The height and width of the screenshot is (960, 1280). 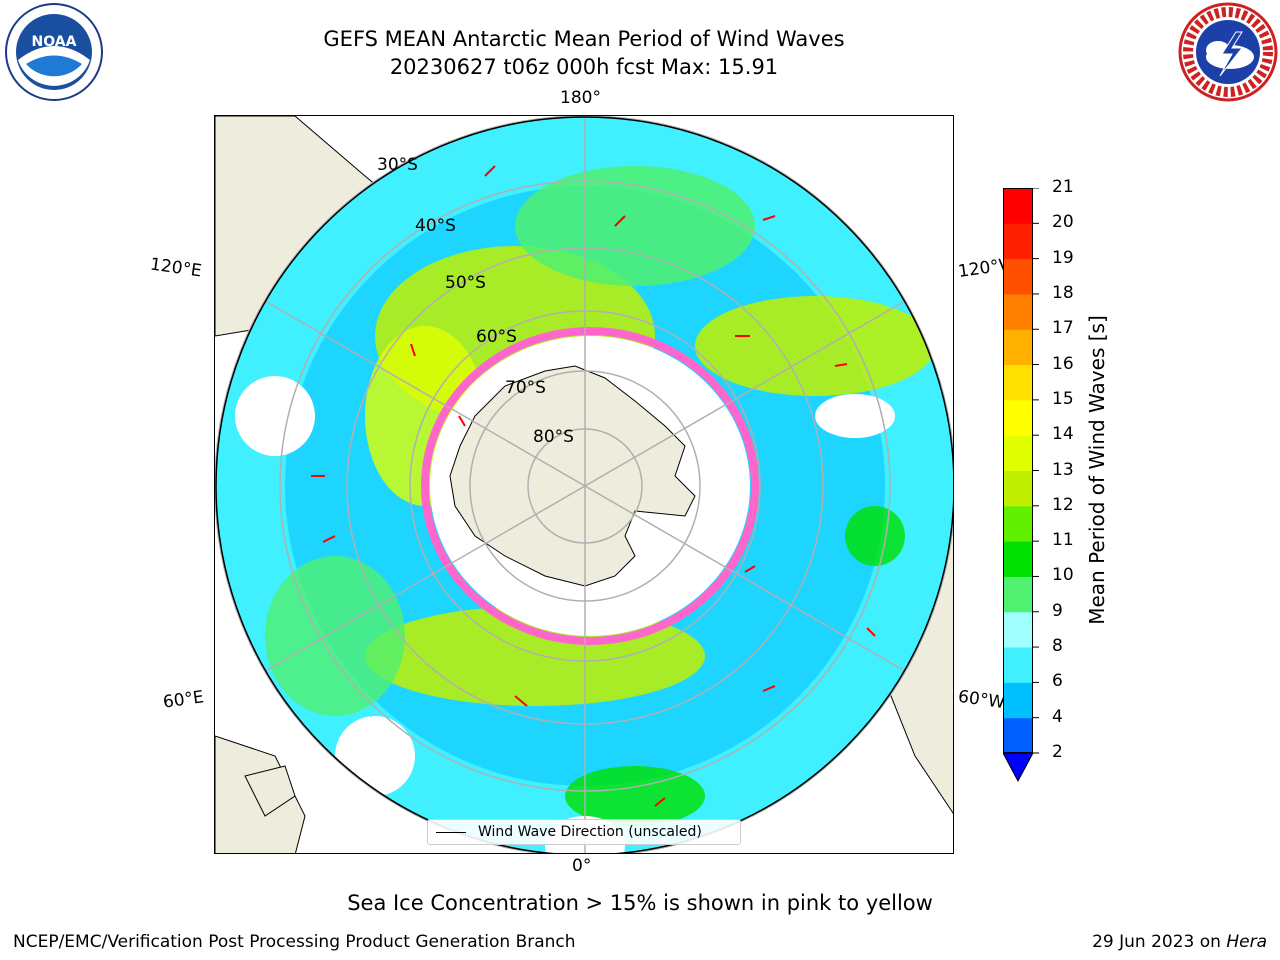 What do you see at coordinates (1063, 222) in the screenshot?
I see `colorbar-tick-label: 20` at bounding box center [1063, 222].